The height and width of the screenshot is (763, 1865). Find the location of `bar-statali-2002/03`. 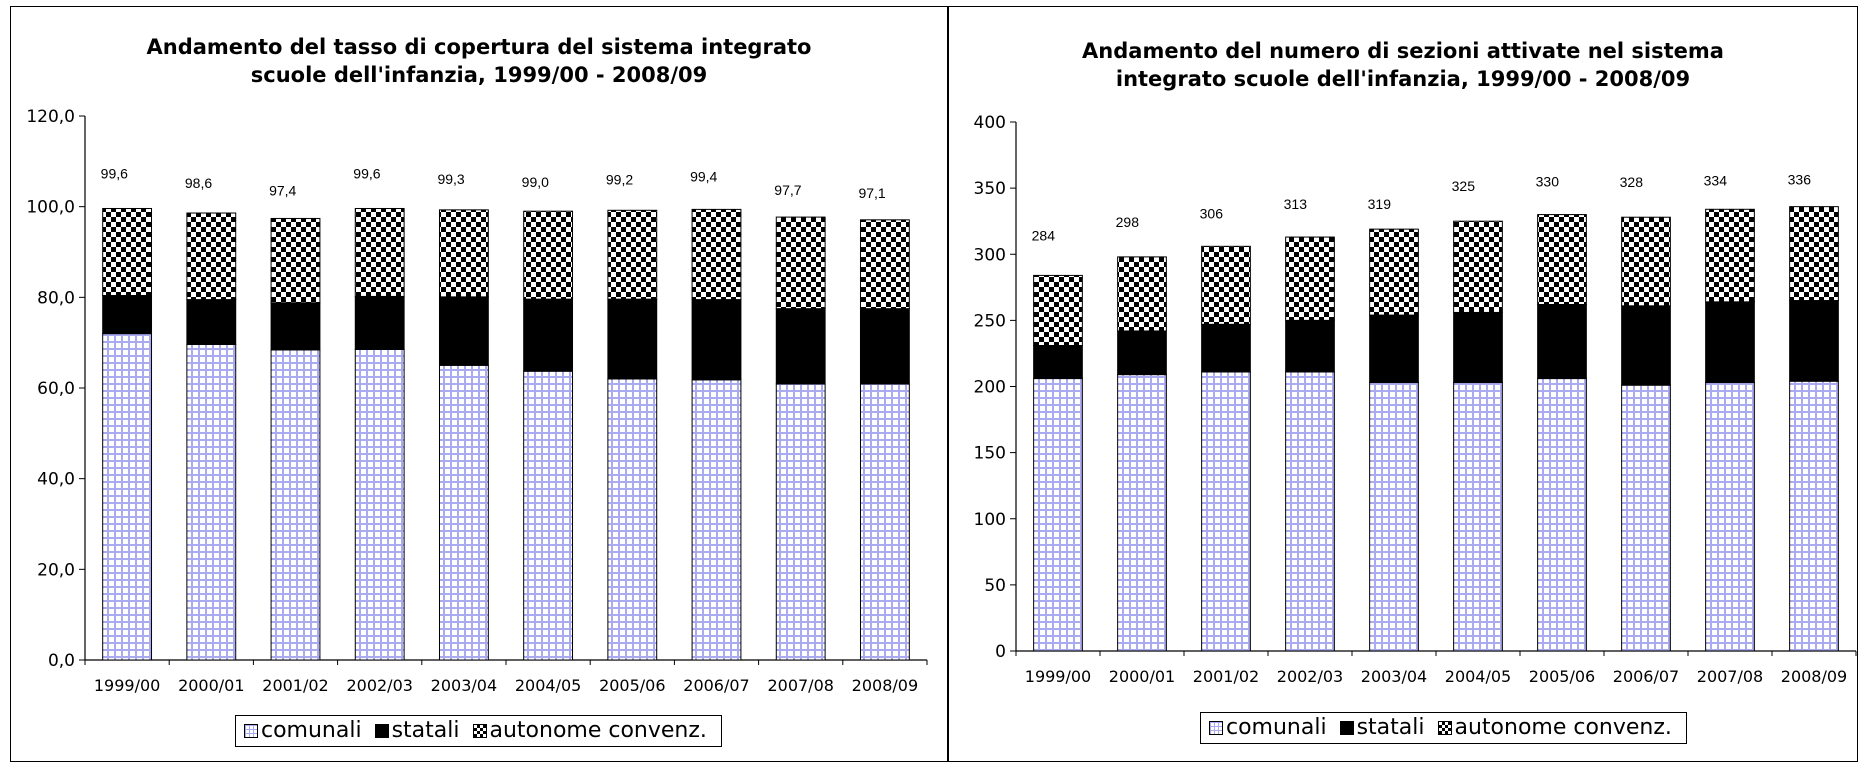

bar-statali-2002/03 is located at coordinates (1310, 346).